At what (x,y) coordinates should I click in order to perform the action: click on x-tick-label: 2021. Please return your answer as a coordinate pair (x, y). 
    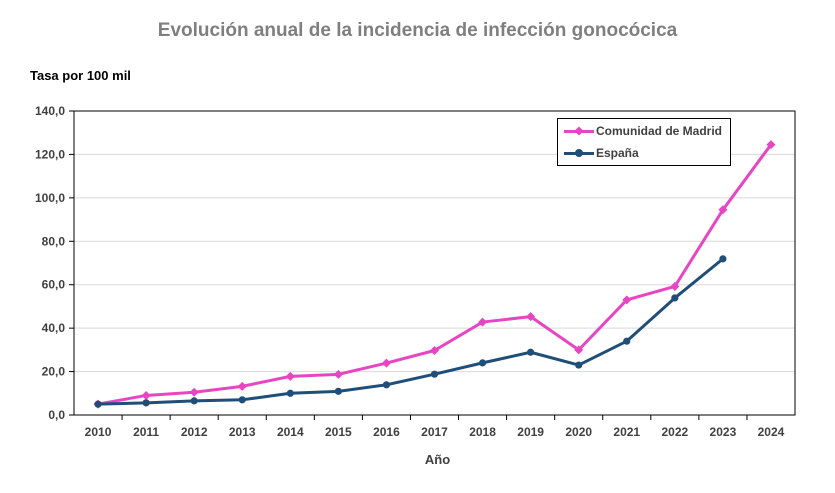
    Looking at the image, I should click on (626, 432).